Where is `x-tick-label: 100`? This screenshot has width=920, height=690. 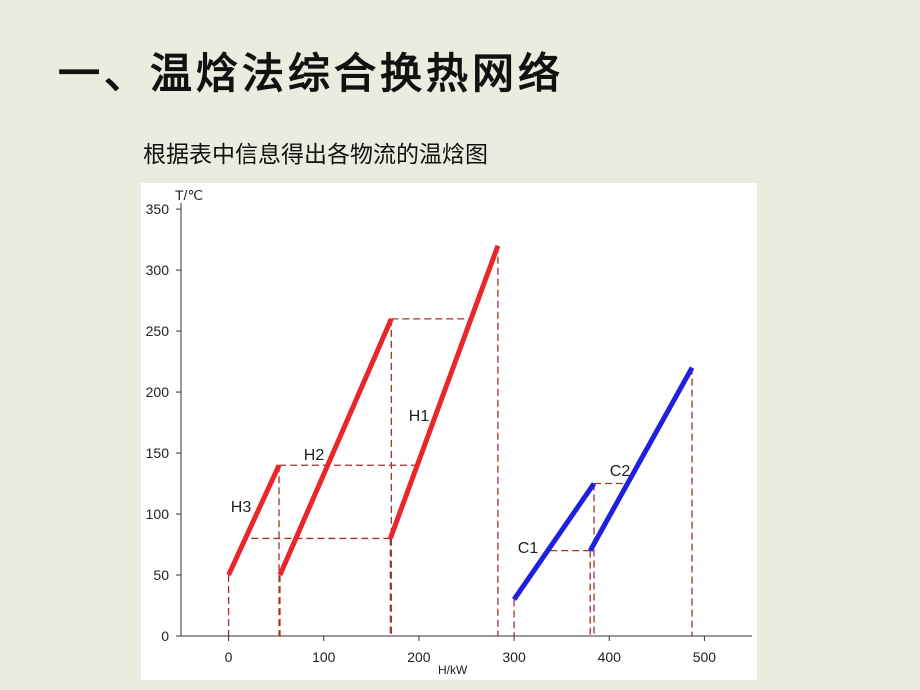
x-tick-label: 100 is located at coordinates (324, 657).